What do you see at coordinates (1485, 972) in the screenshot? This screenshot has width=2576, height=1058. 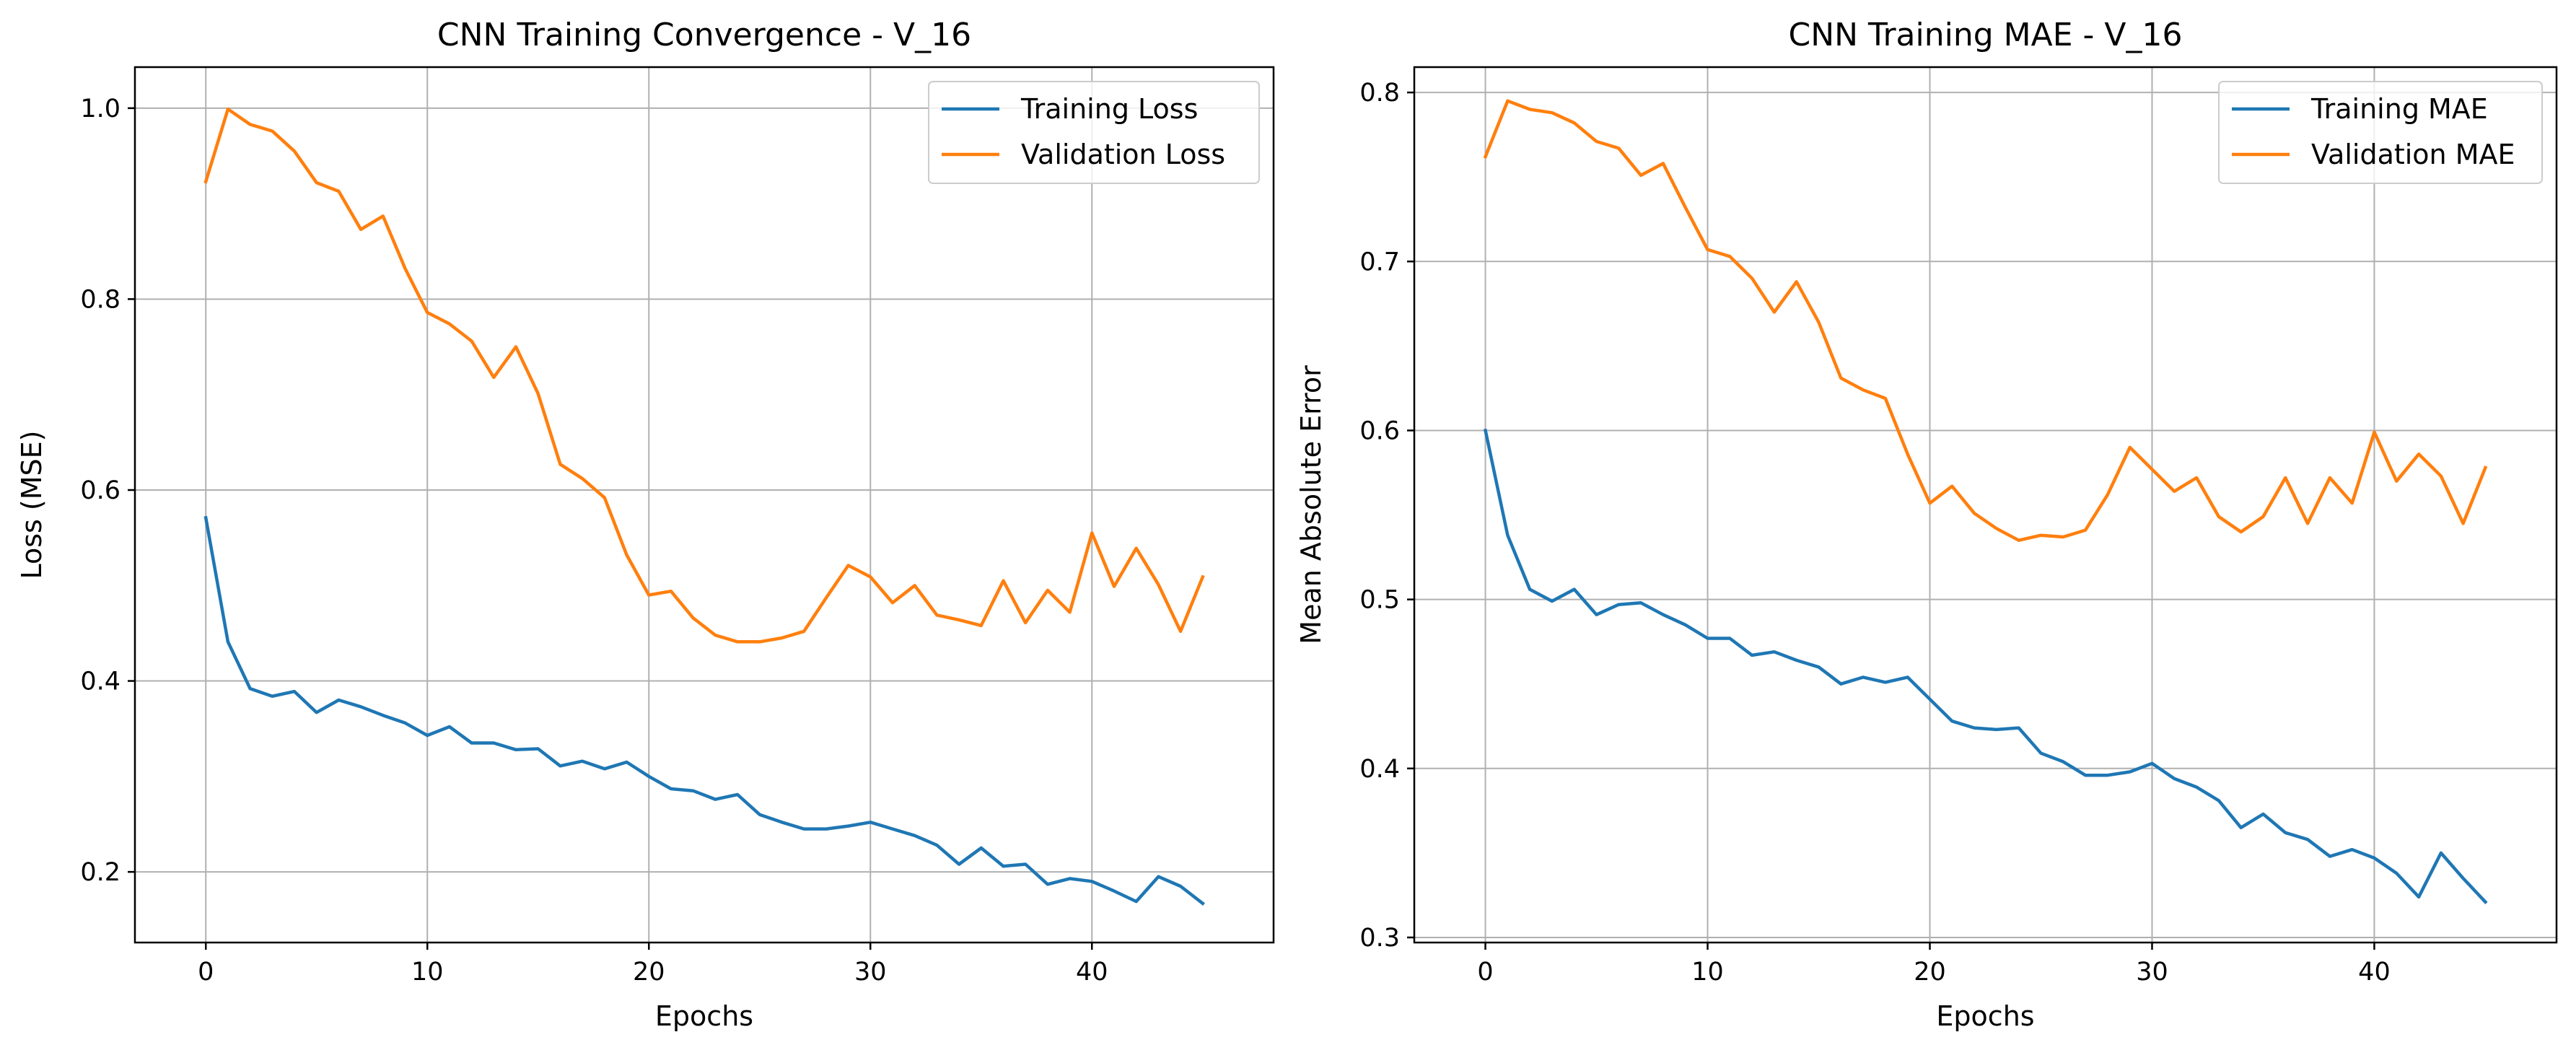 I see `mae-x-tick-label: 0` at bounding box center [1485, 972].